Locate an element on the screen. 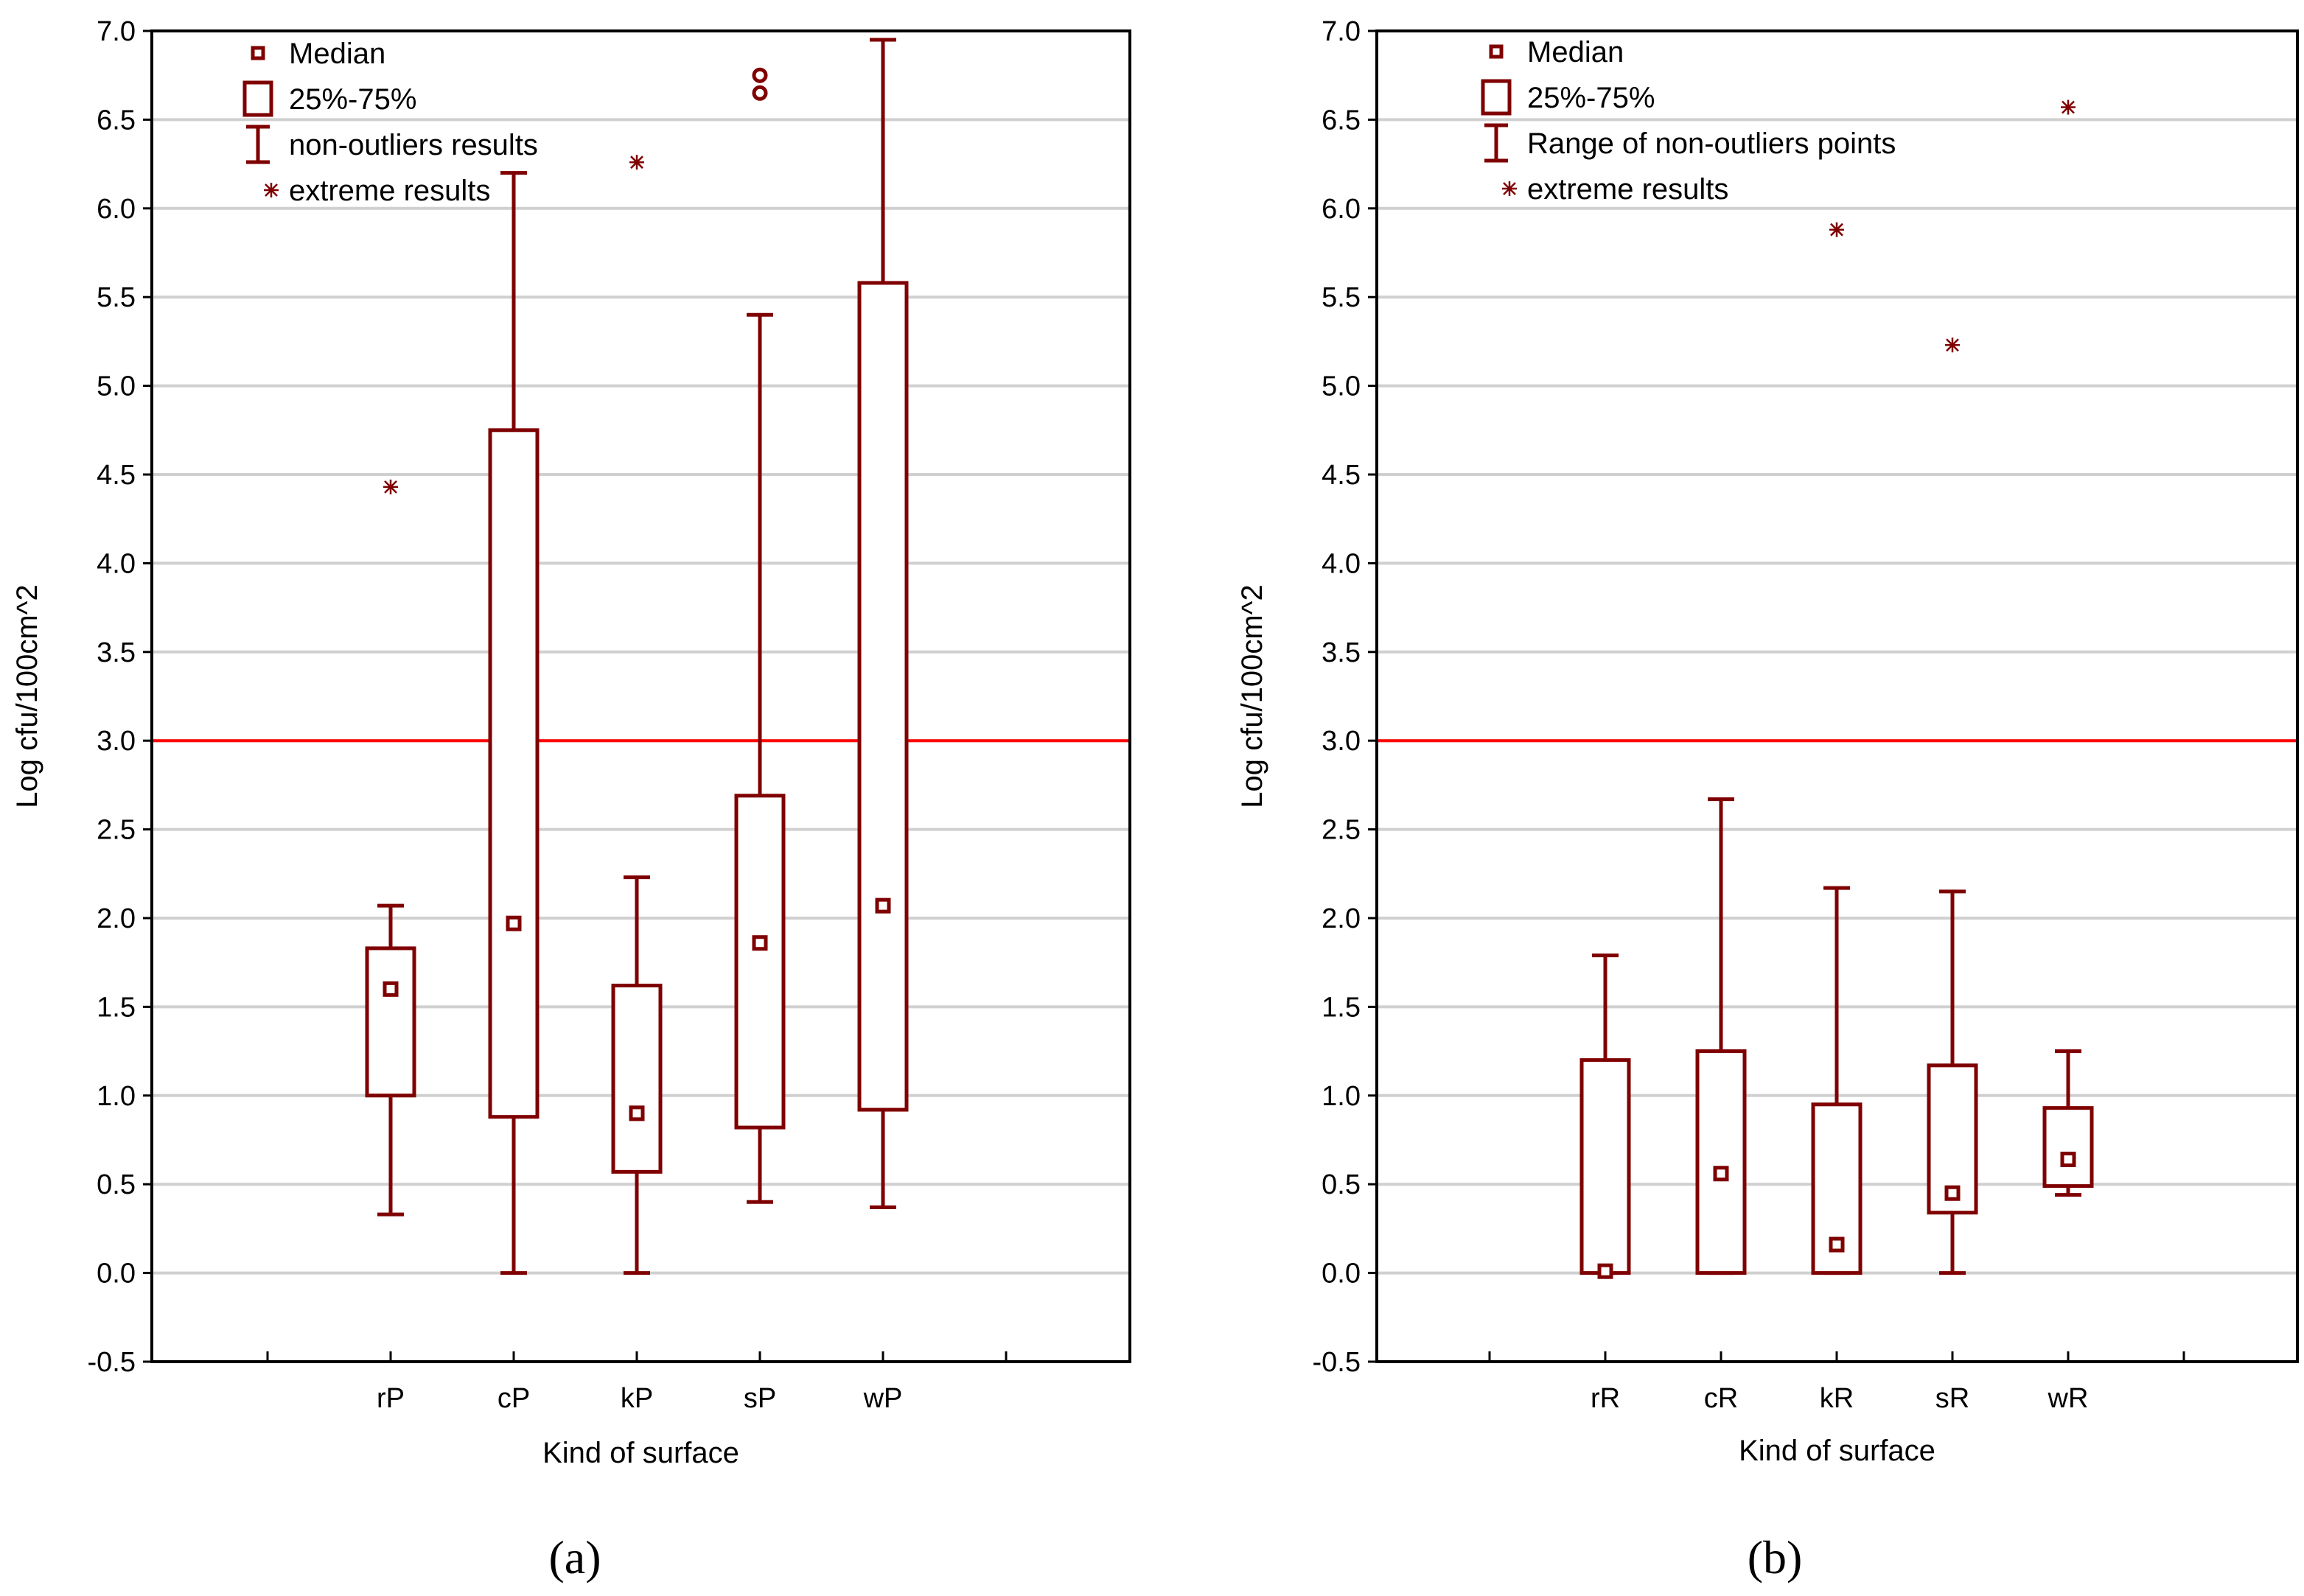 The height and width of the screenshot is (1596, 2304). box-rR is located at coordinates (1605, 1116).